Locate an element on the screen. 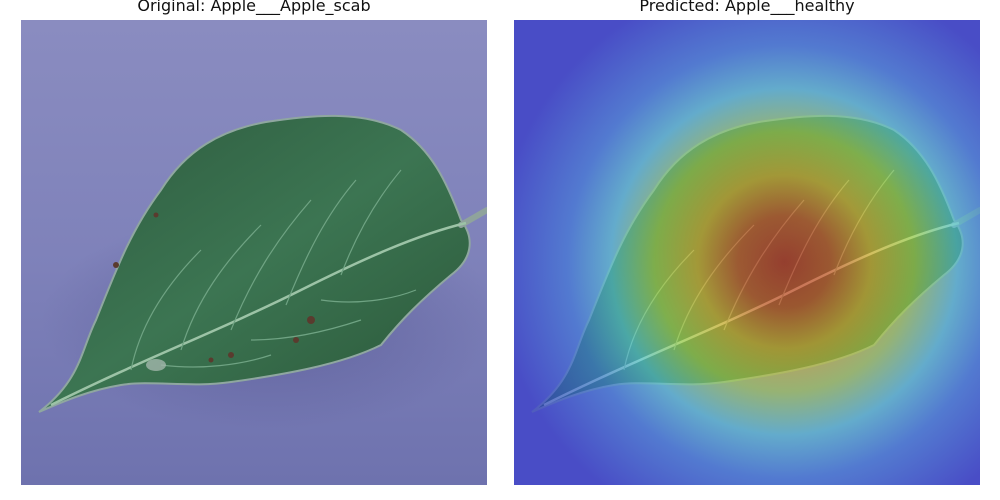  scab-spots is located at coordinates (214, 287).